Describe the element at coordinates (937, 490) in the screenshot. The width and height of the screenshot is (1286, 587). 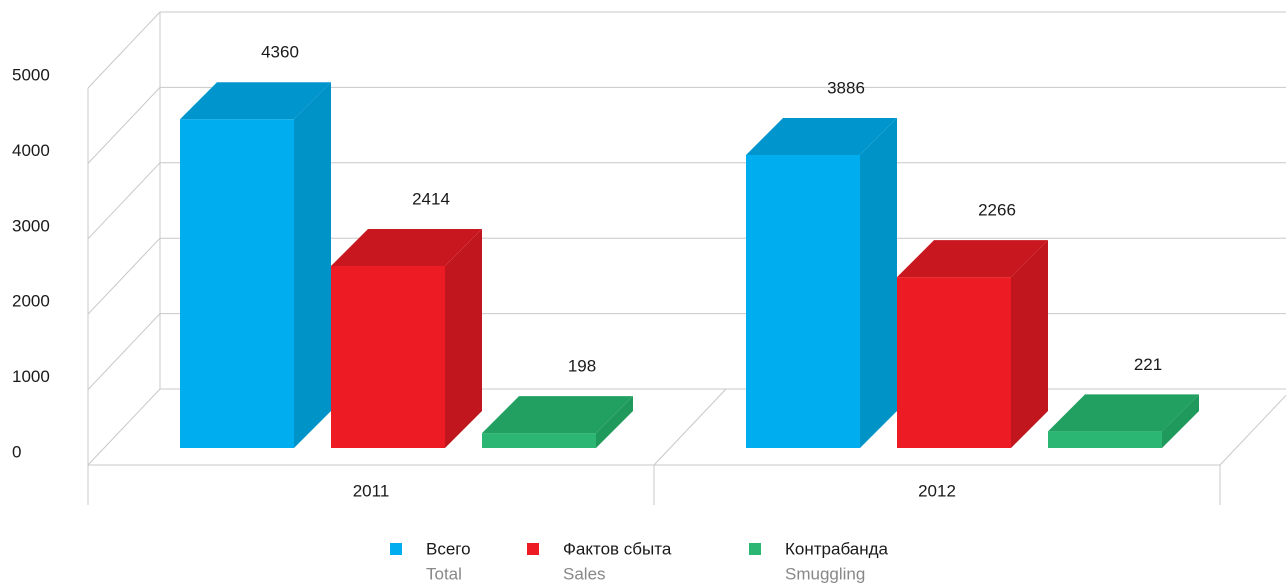
I see `x-tick-label: 2012` at that location.